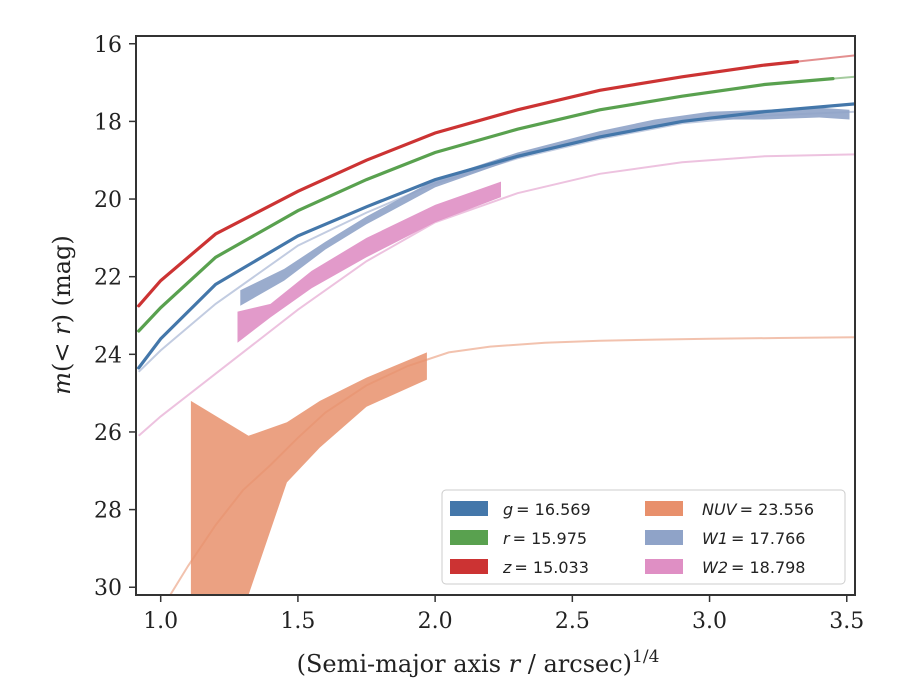  Describe the element at coordinates (108, 355) in the screenshot. I see `y-tick-label: 24` at that location.